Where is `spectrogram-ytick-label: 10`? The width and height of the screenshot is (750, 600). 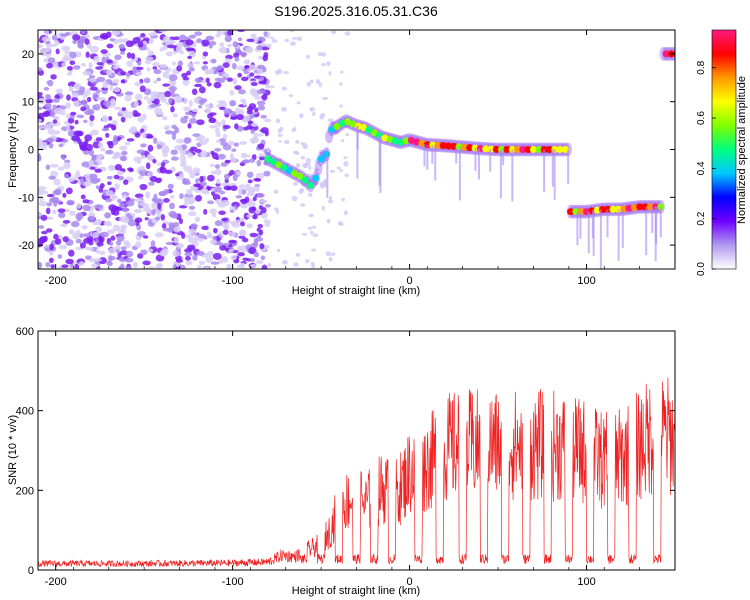
spectrogram-ytick-label: 10 is located at coordinates (28, 103).